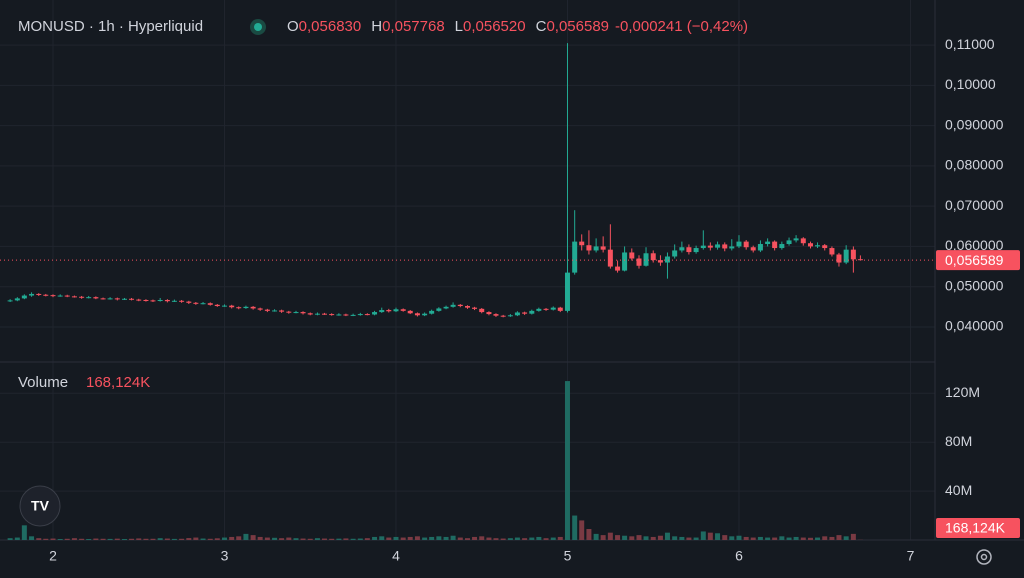 The width and height of the screenshot is (1024, 578). I want to click on logo-text: TV, so click(40, 506).